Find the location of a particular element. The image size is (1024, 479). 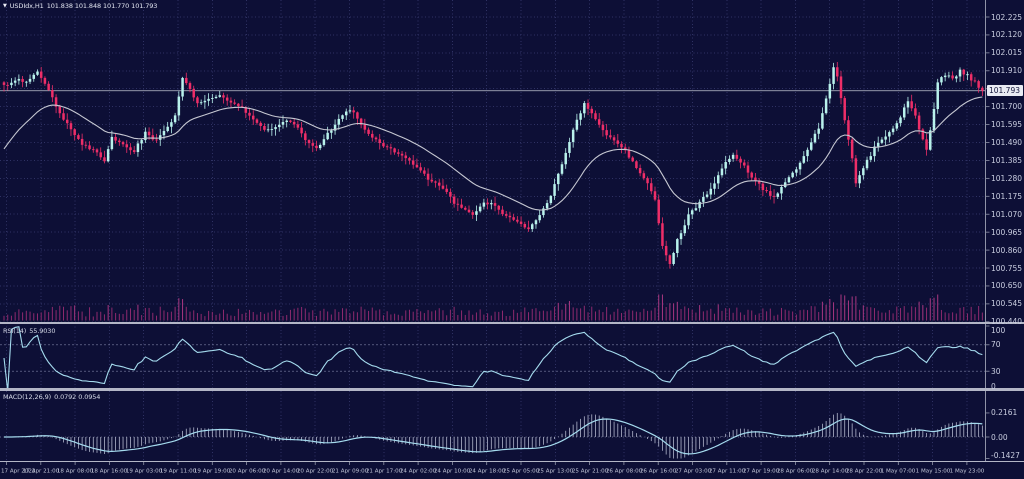

macd-indicator-label: MACD(12,26,9) 0.0792 0.0954 is located at coordinates (51, 397).